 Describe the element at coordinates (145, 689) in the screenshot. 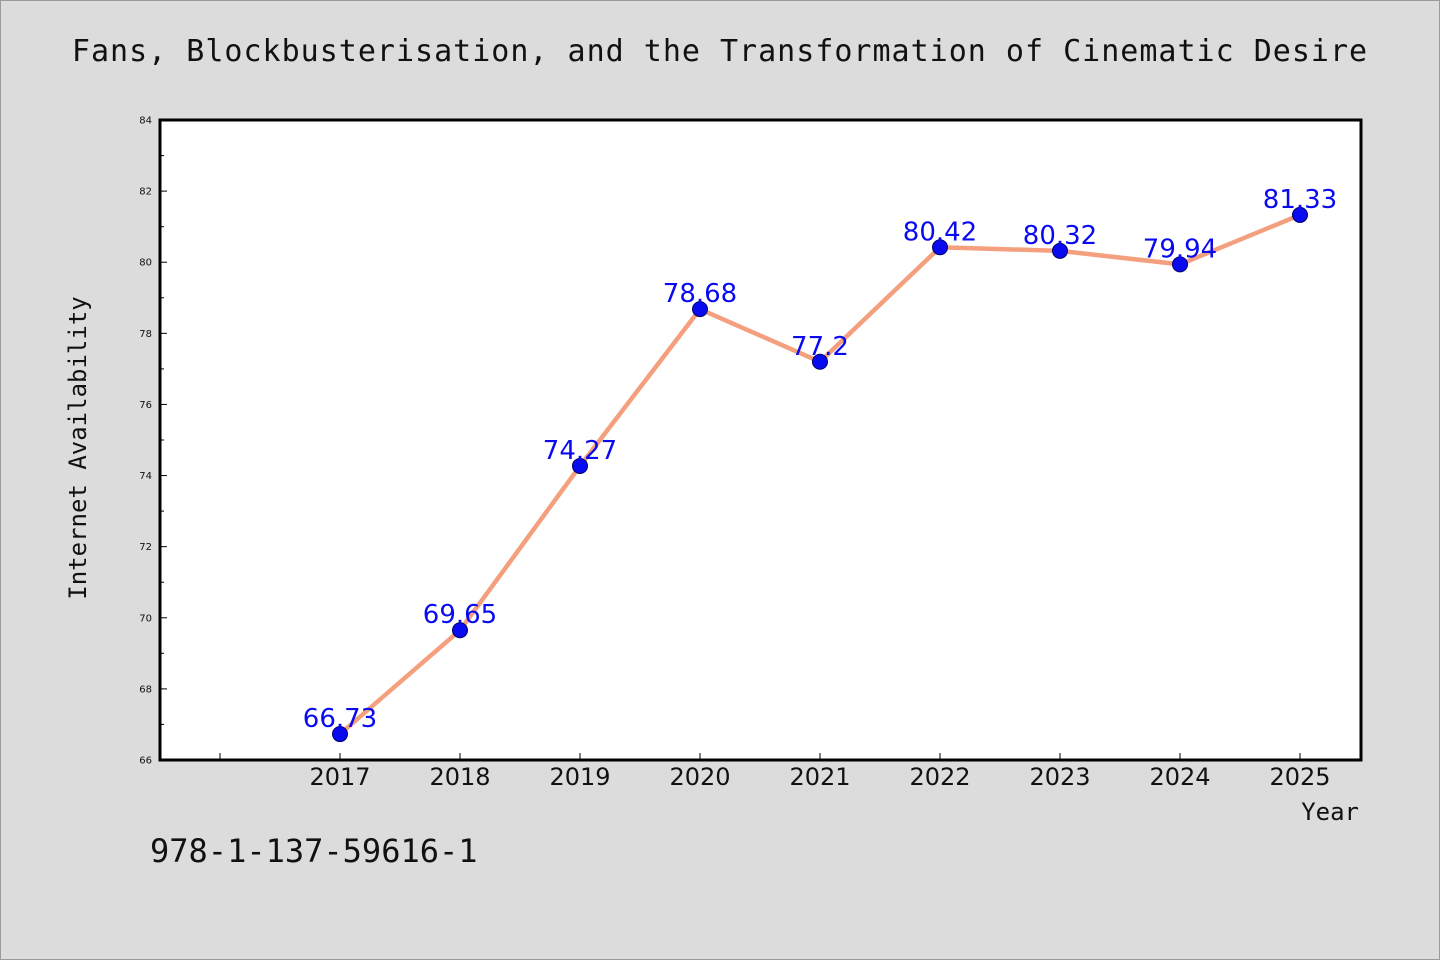

I see `y-tick-label: 68` at that location.